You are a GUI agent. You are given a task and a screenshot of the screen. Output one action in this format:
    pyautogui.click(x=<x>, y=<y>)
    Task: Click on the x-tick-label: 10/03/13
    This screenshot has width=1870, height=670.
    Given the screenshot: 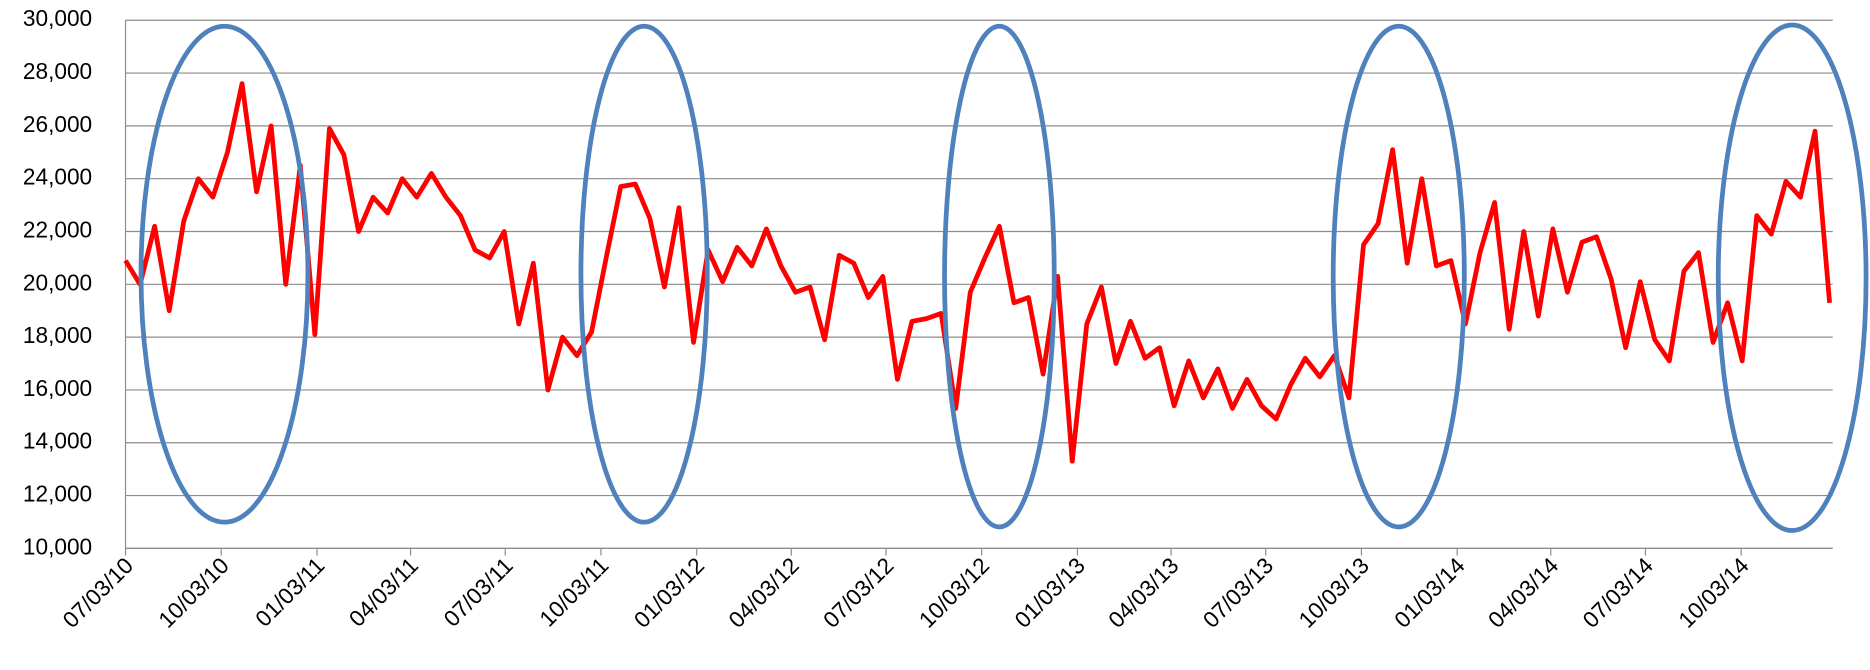 What is the action you would take?
    pyautogui.click(x=1333, y=592)
    